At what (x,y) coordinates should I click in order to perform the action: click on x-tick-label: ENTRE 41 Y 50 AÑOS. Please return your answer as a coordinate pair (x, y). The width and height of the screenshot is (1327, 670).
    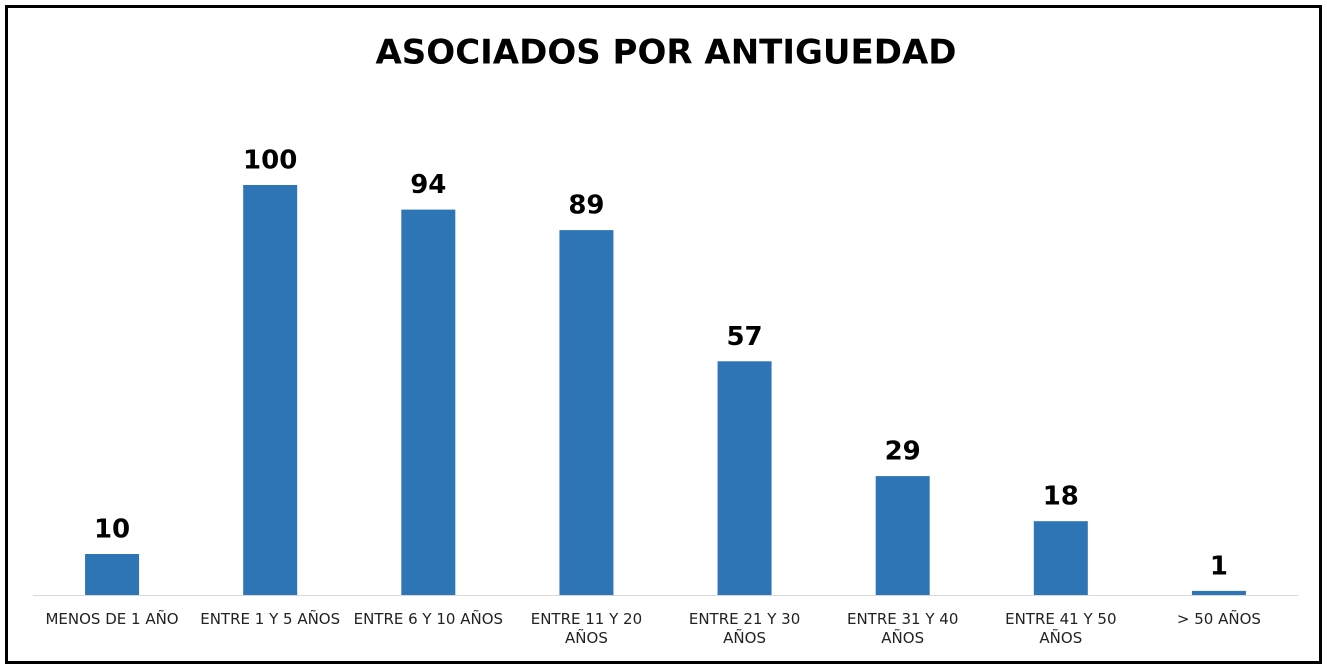
    Looking at the image, I should click on (1061, 628).